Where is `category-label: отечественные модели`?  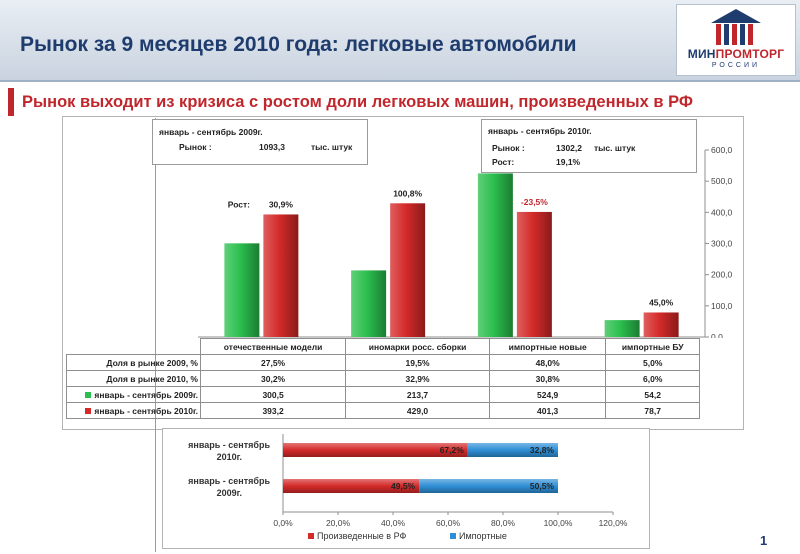
category-label: отечественные модели is located at coordinates (273, 346).